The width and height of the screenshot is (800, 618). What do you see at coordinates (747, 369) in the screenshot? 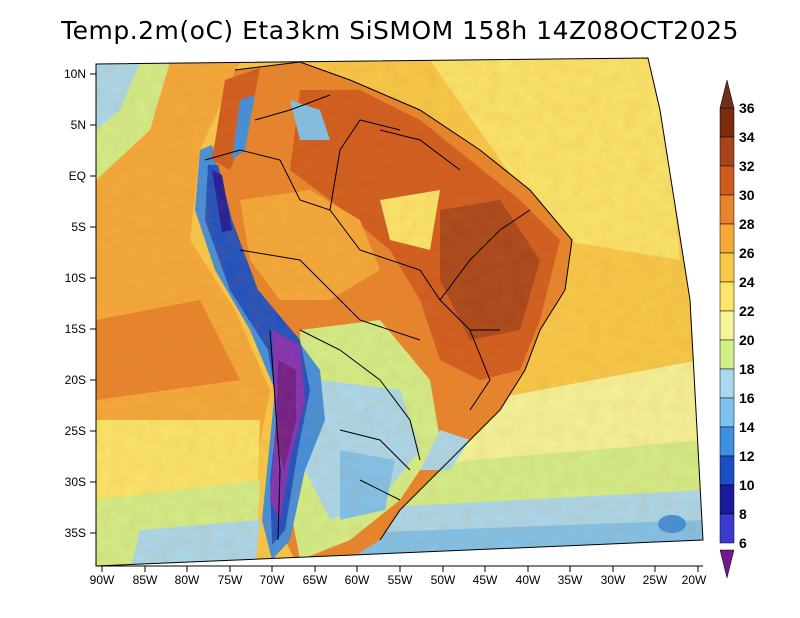
I see `colorbar-label: 18` at bounding box center [747, 369].